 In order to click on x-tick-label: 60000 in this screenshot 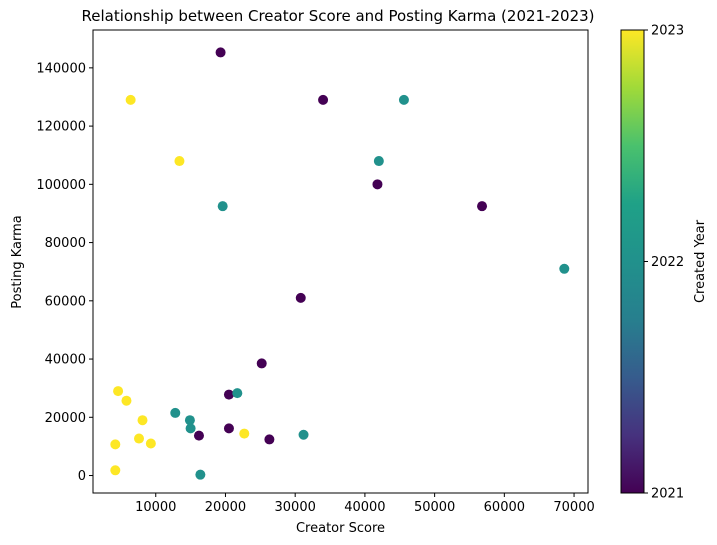, I will do `click(504, 507)`.